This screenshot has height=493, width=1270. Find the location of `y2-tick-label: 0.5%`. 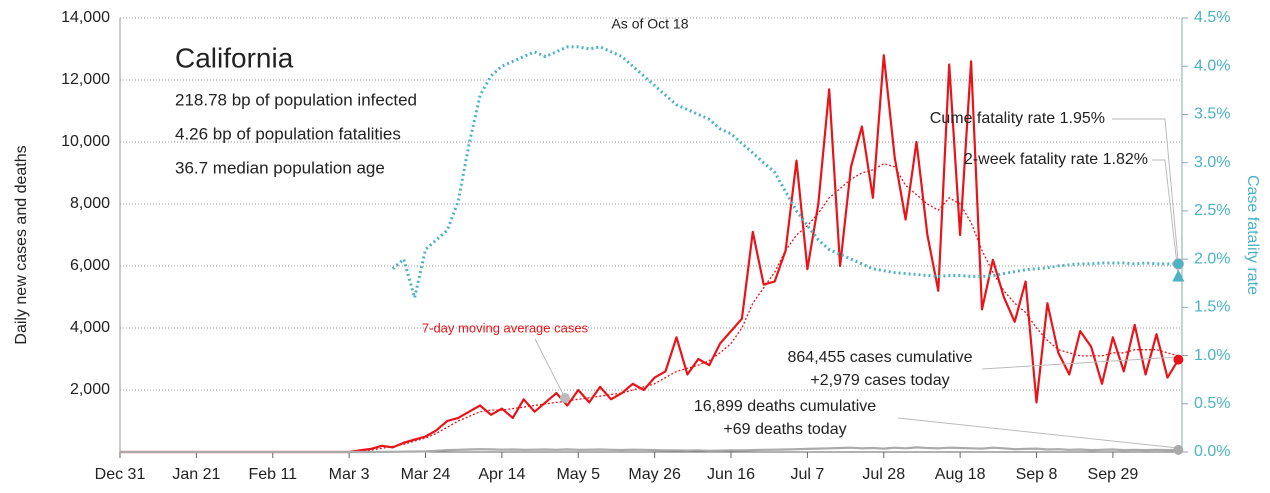

y2-tick-label: 0.5% is located at coordinates (1212, 403).